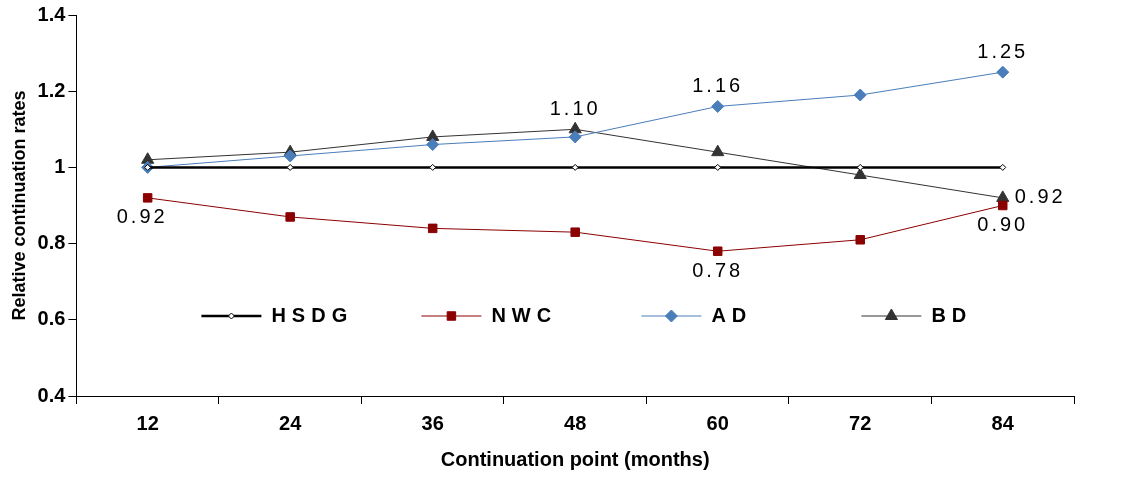  What do you see at coordinates (1003, 422) in the screenshot?
I see `x-tick-label: 84` at bounding box center [1003, 422].